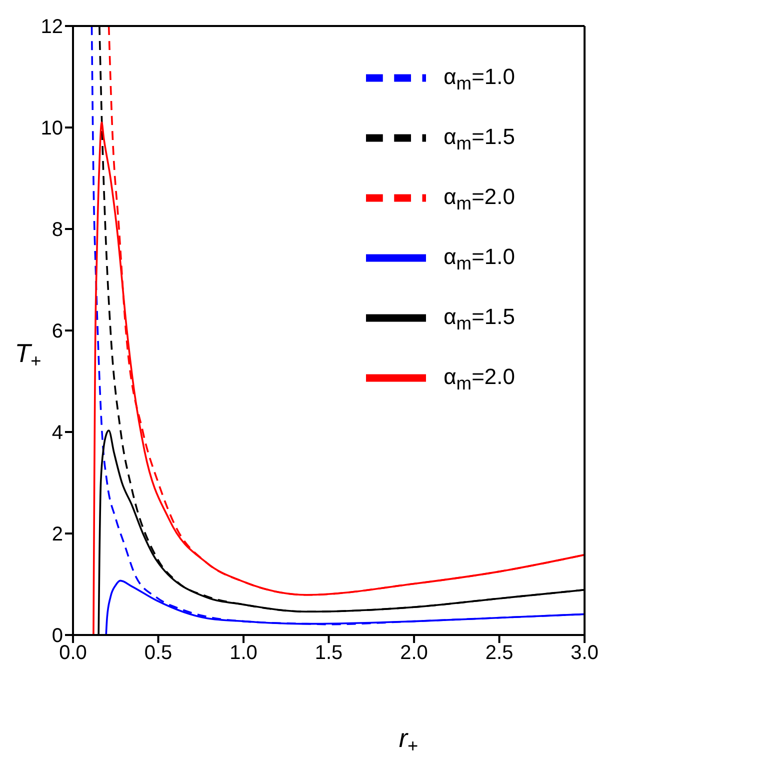 This screenshot has width=763, height=773. What do you see at coordinates (499, 653) in the screenshot?
I see `x-tick-label: 2.5` at bounding box center [499, 653].